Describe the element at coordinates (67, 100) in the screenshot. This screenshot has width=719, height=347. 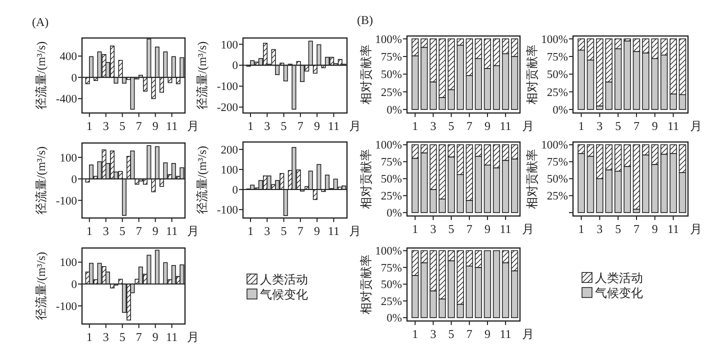
I see `y-tick-label: -400` at that location.